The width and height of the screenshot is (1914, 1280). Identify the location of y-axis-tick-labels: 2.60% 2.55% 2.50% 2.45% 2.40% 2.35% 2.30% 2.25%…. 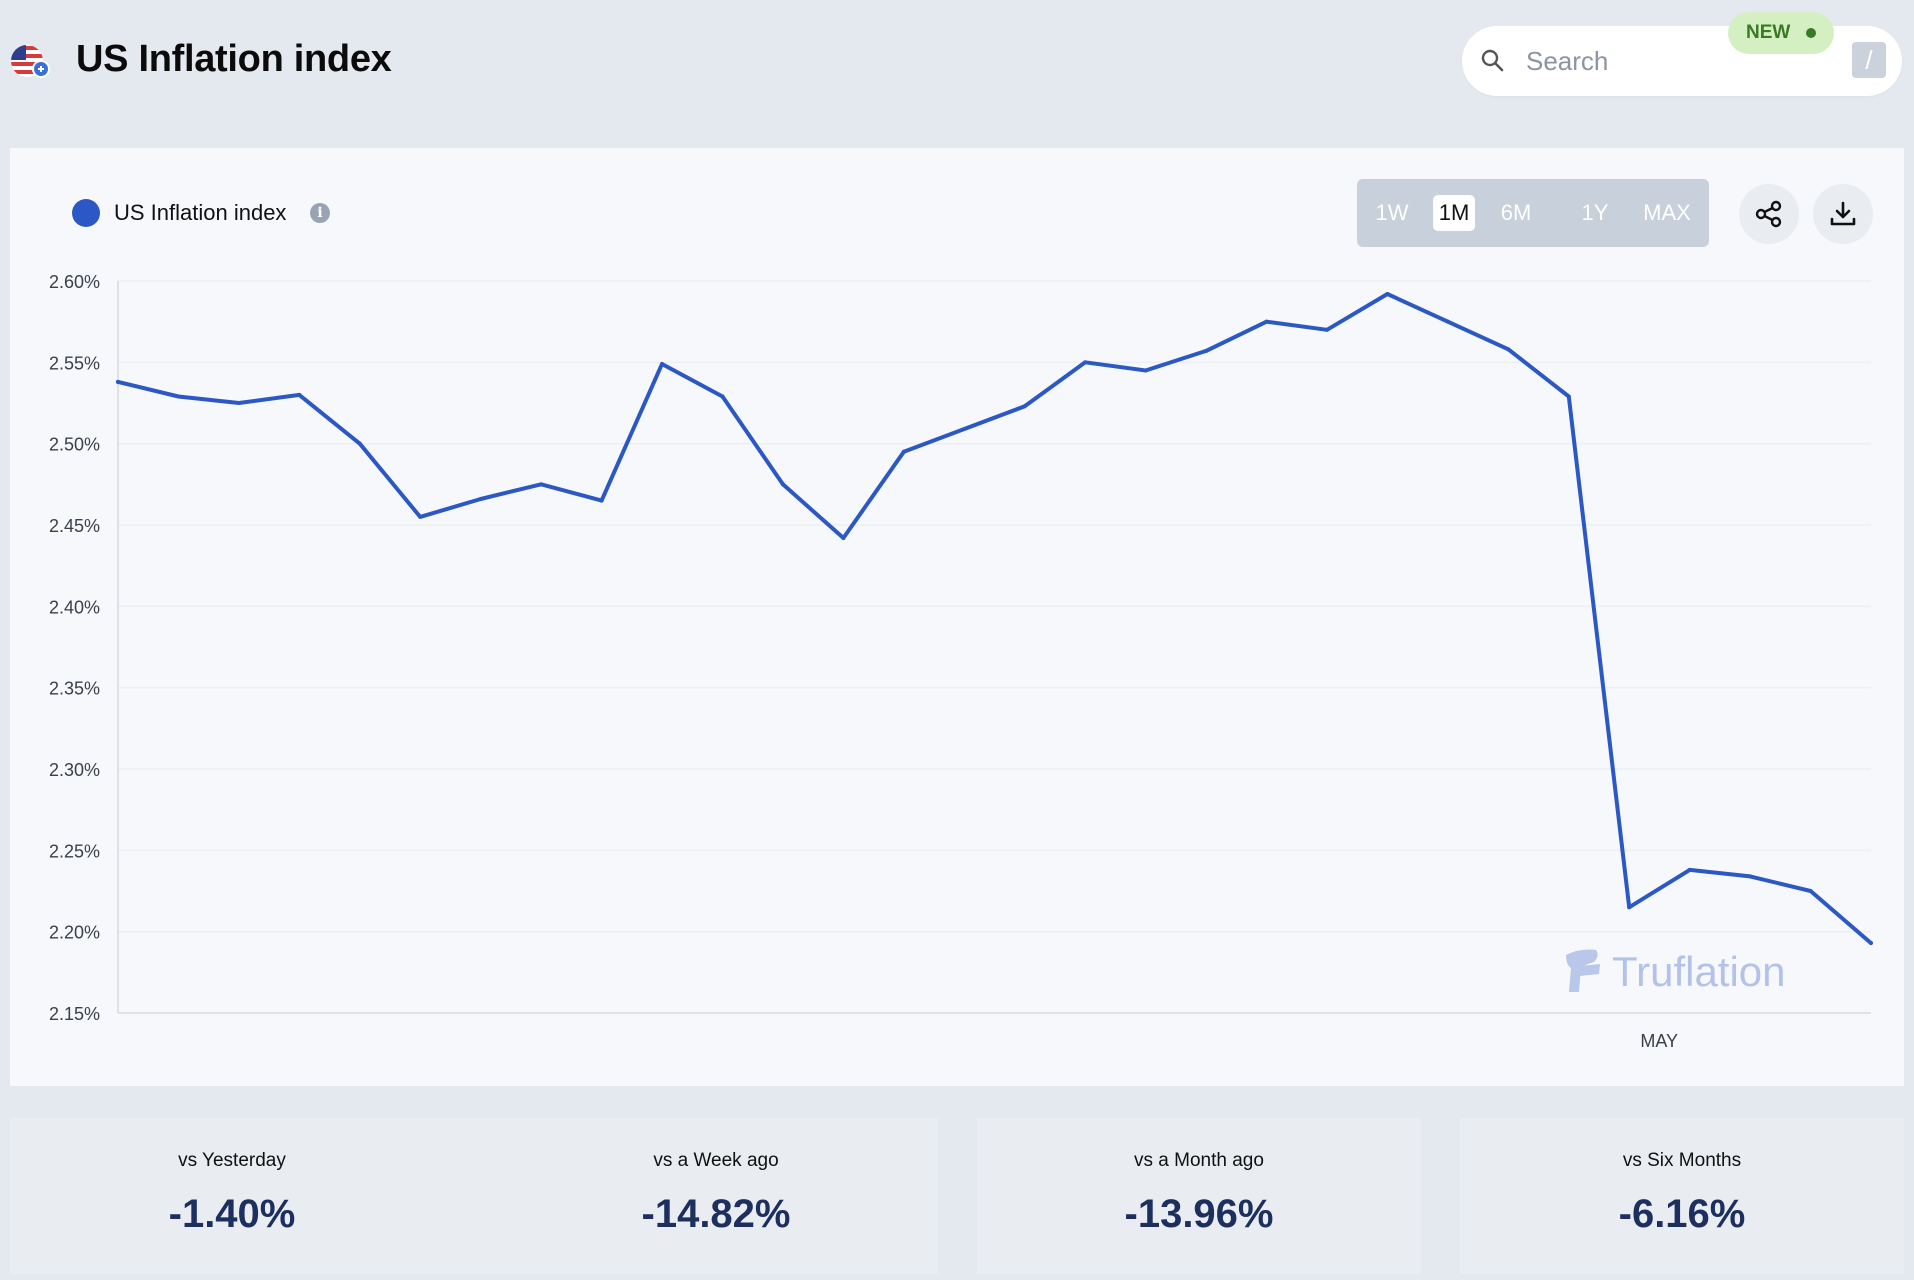
(74, 648).